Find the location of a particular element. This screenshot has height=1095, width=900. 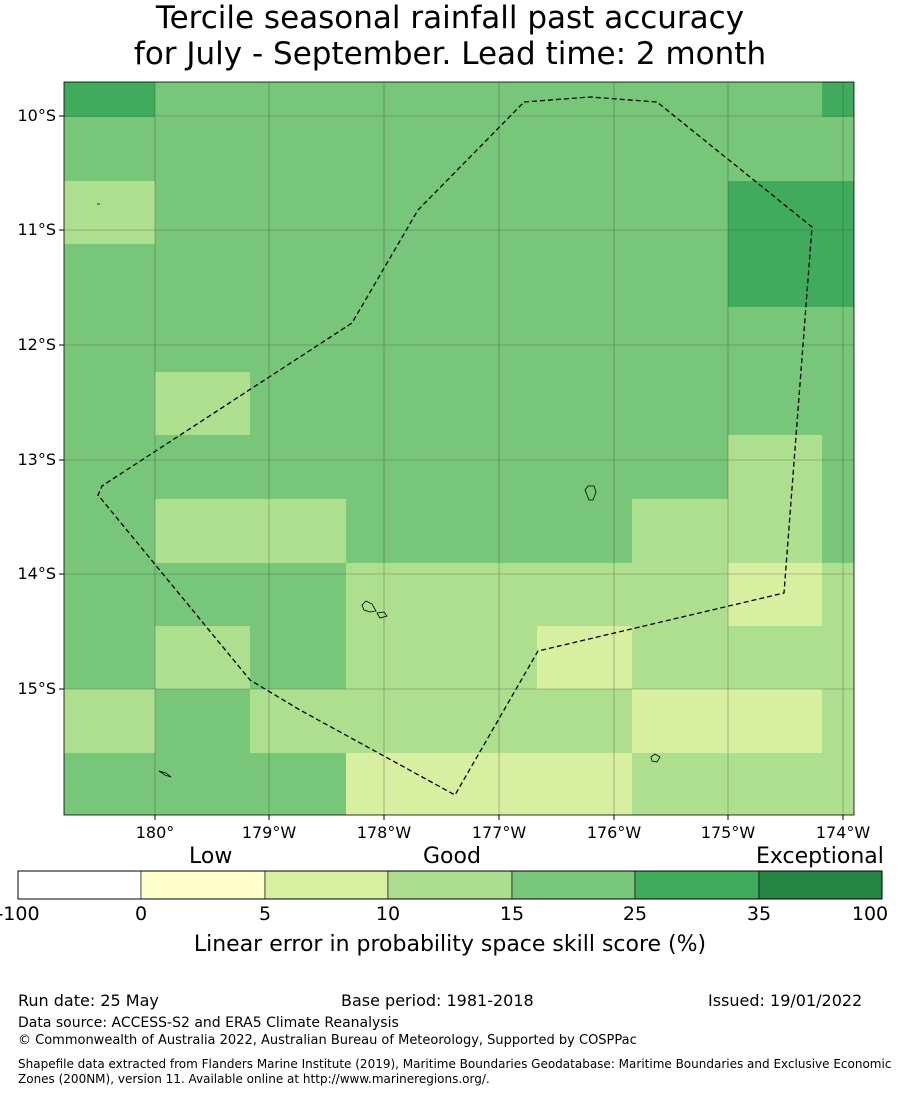

colorbar-tick: 35 is located at coordinates (759, 914).